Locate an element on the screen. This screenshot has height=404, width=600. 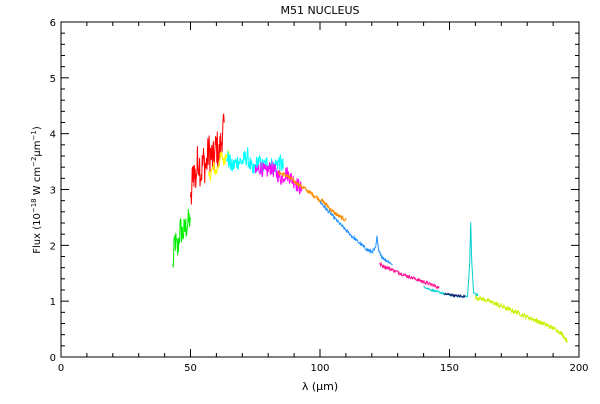
y-tick-label: 6 is located at coordinates (53, 23).